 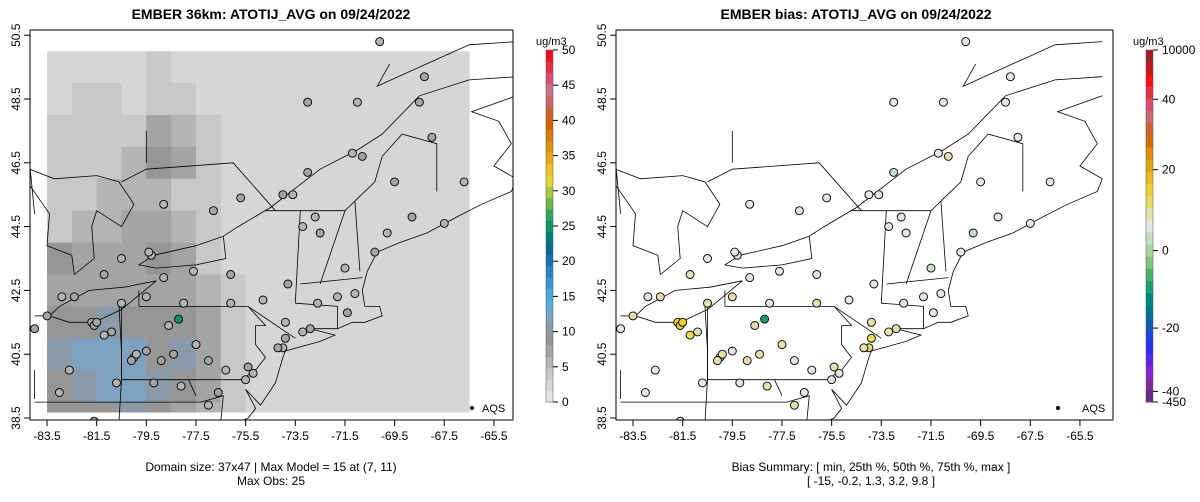 What do you see at coordinates (565, 367) in the screenshot?
I see `colorbar-tick-label: 5` at bounding box center [565, 367].